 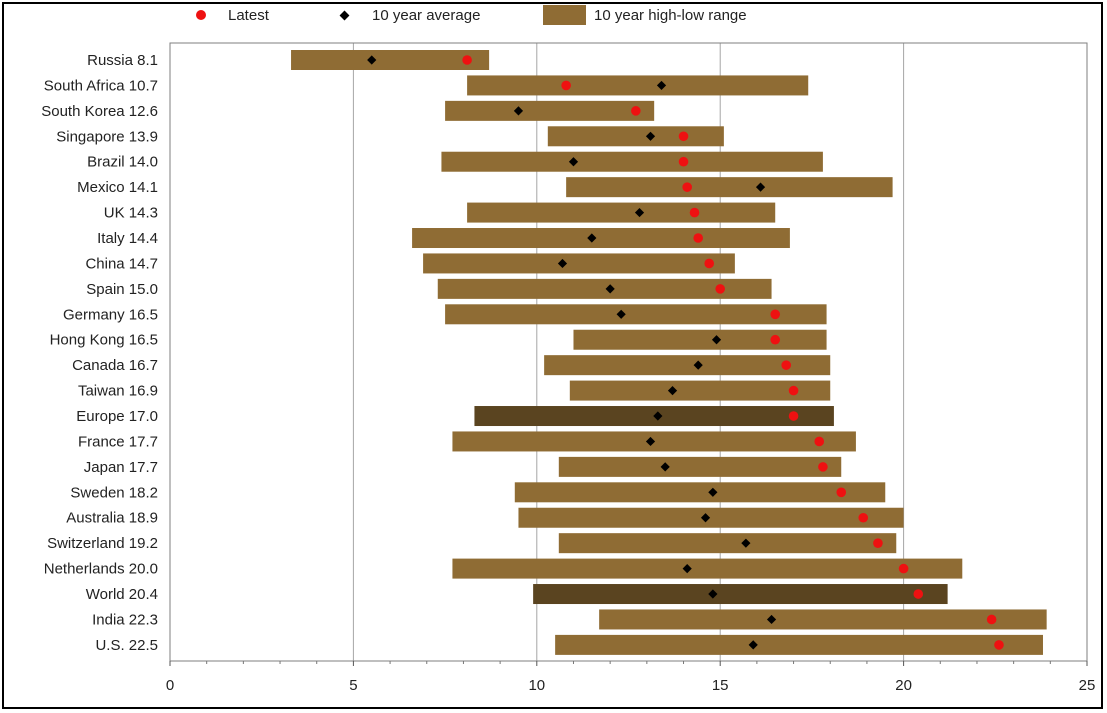 What do you see at coordinates (99, 111) in the screenshot?
I see `category-label-south-korea-12-6: South Korea 12.6` at bounding box center [99, 111].